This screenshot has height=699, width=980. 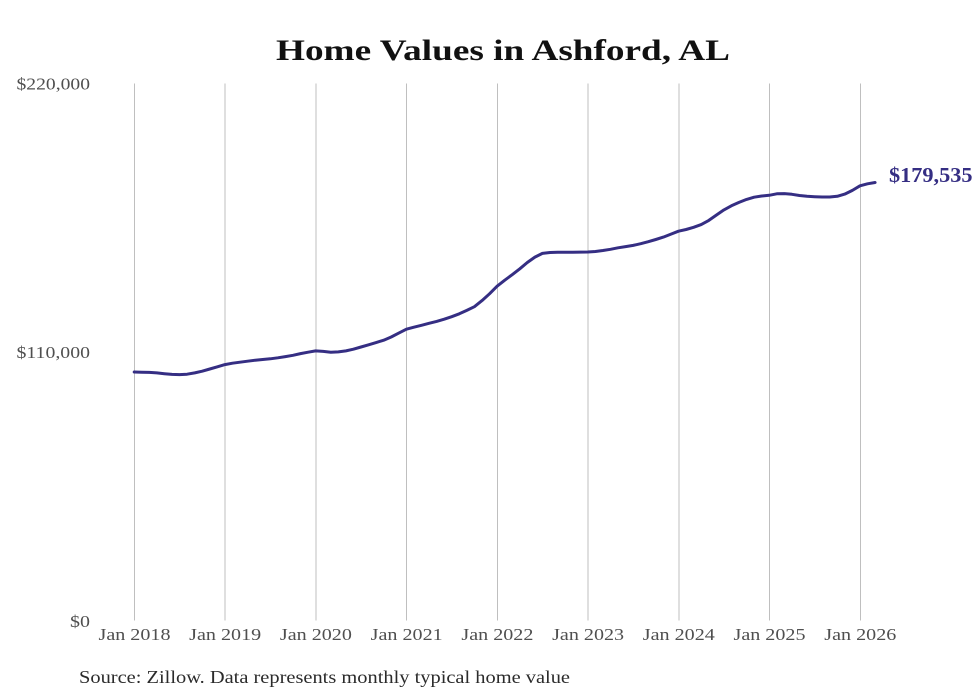 What do you see at coordinates (135, 634) in the screenshot?
I see `svg-text: Jan 2018` at bounding box center [135, 634].